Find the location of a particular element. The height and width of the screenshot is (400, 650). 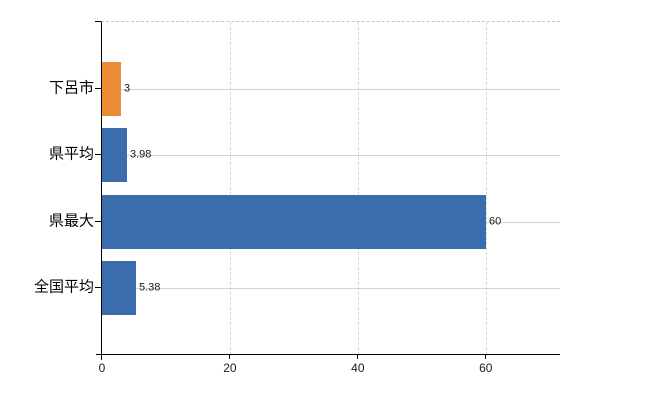

category-label: 県最大 is located at coordinates (71, 221).